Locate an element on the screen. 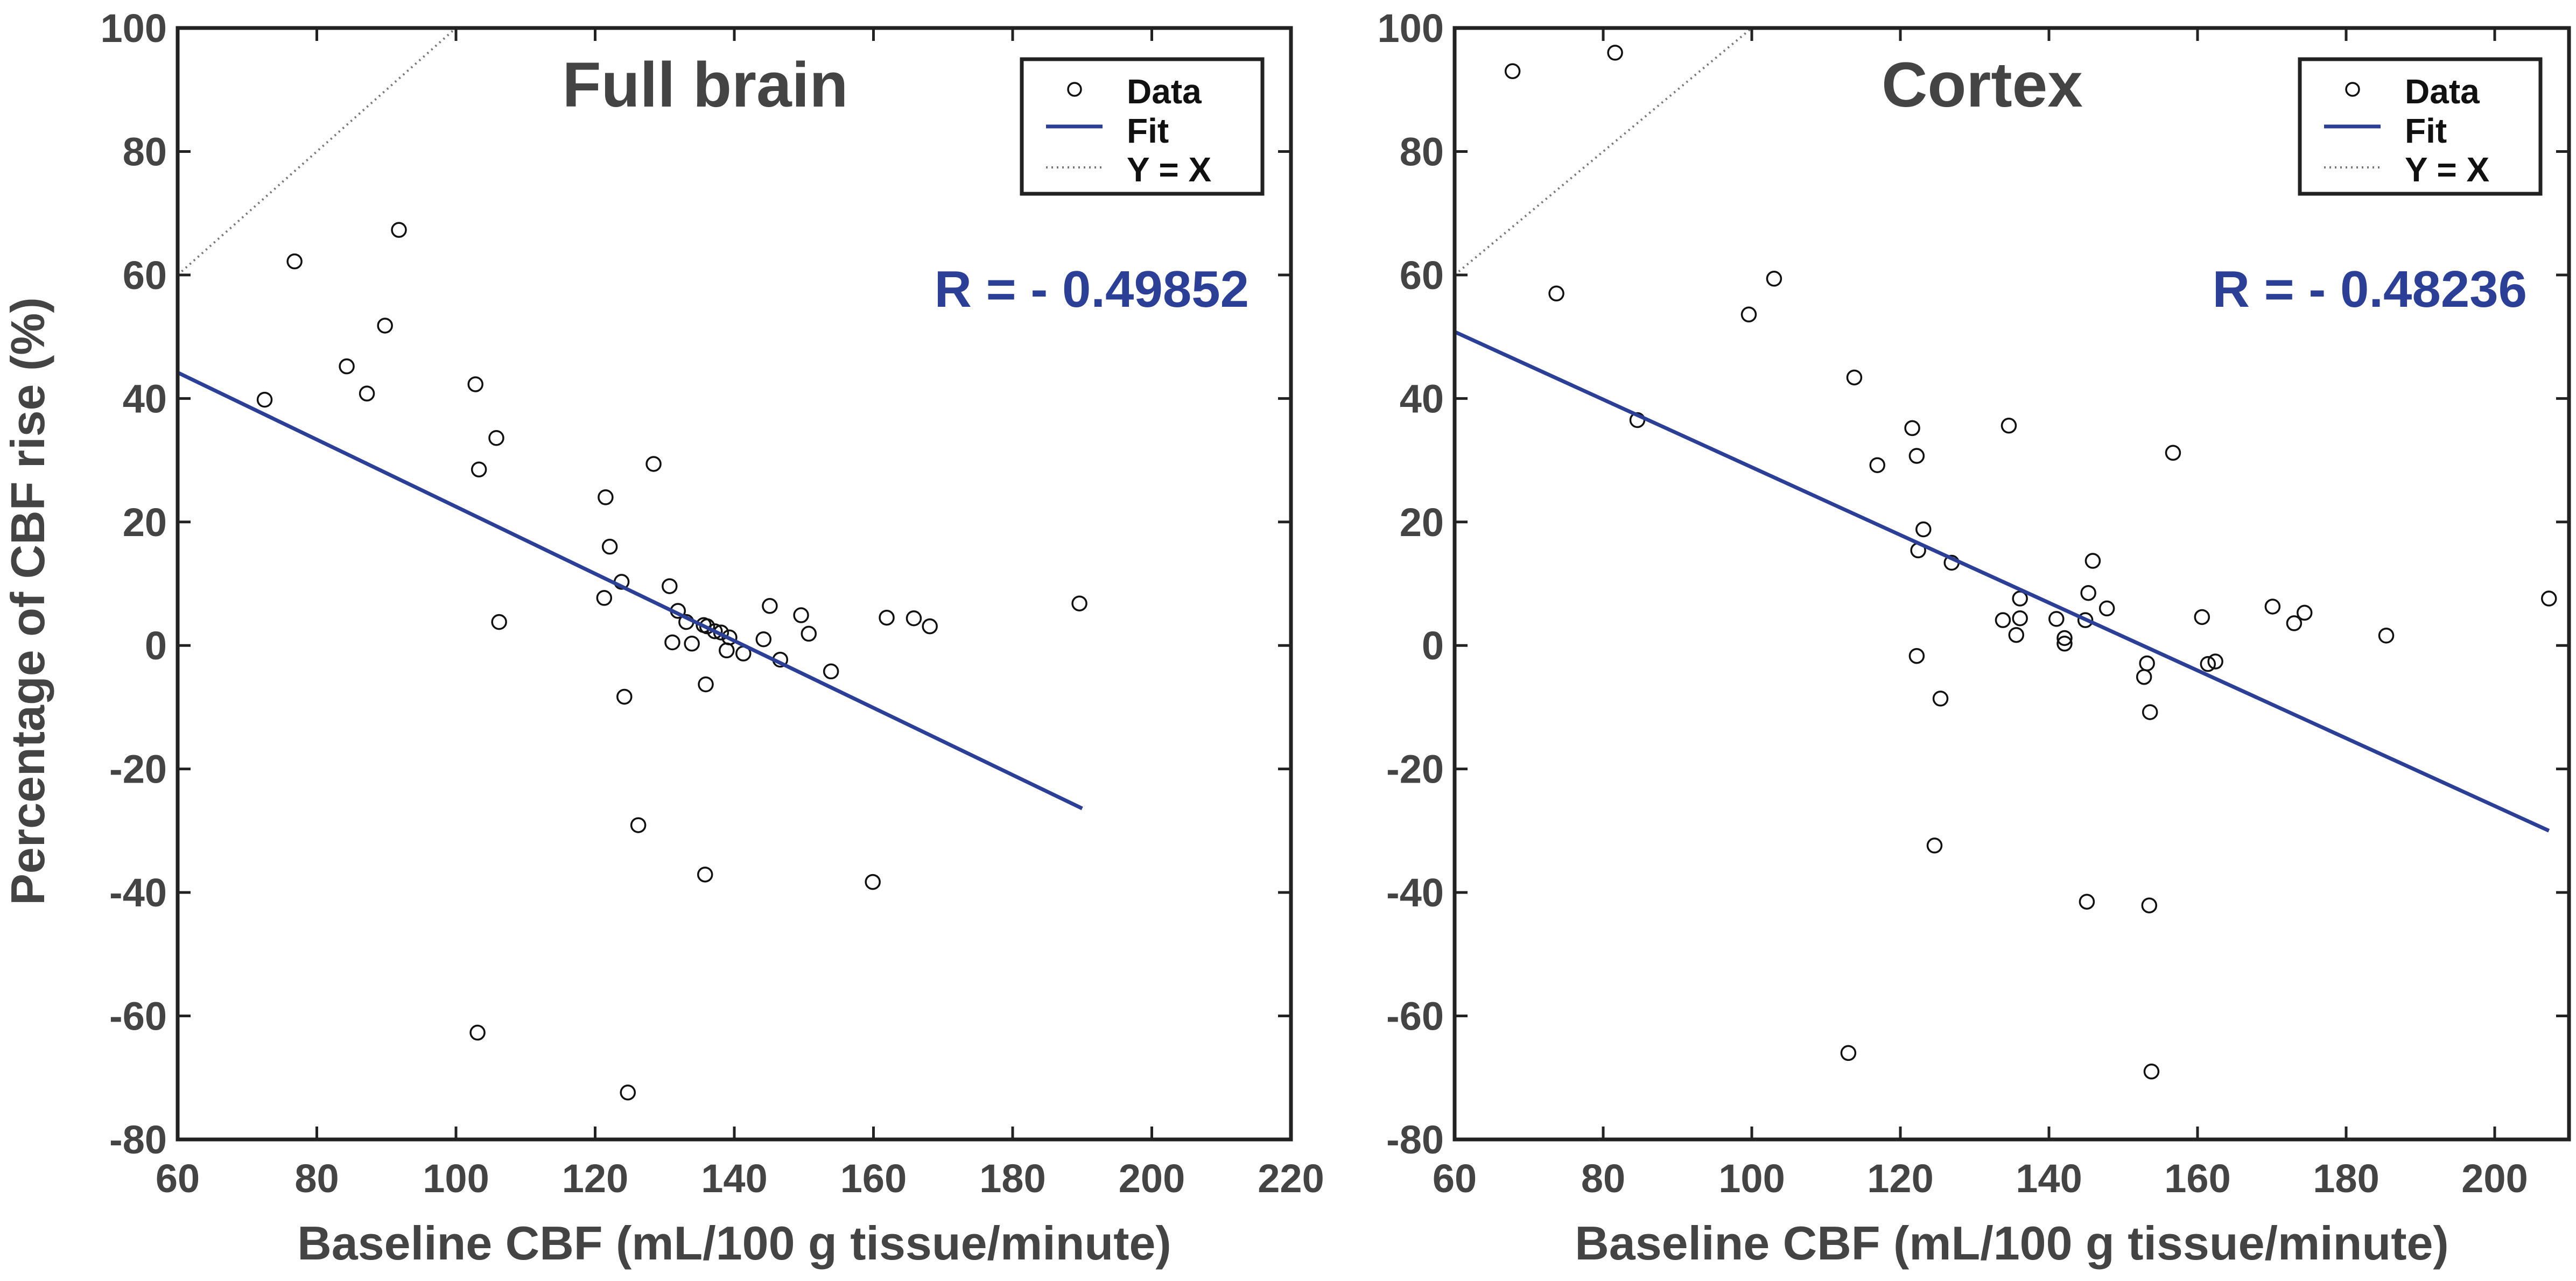  y-tick-label: -60 is located at coordinates (1415, 1016).